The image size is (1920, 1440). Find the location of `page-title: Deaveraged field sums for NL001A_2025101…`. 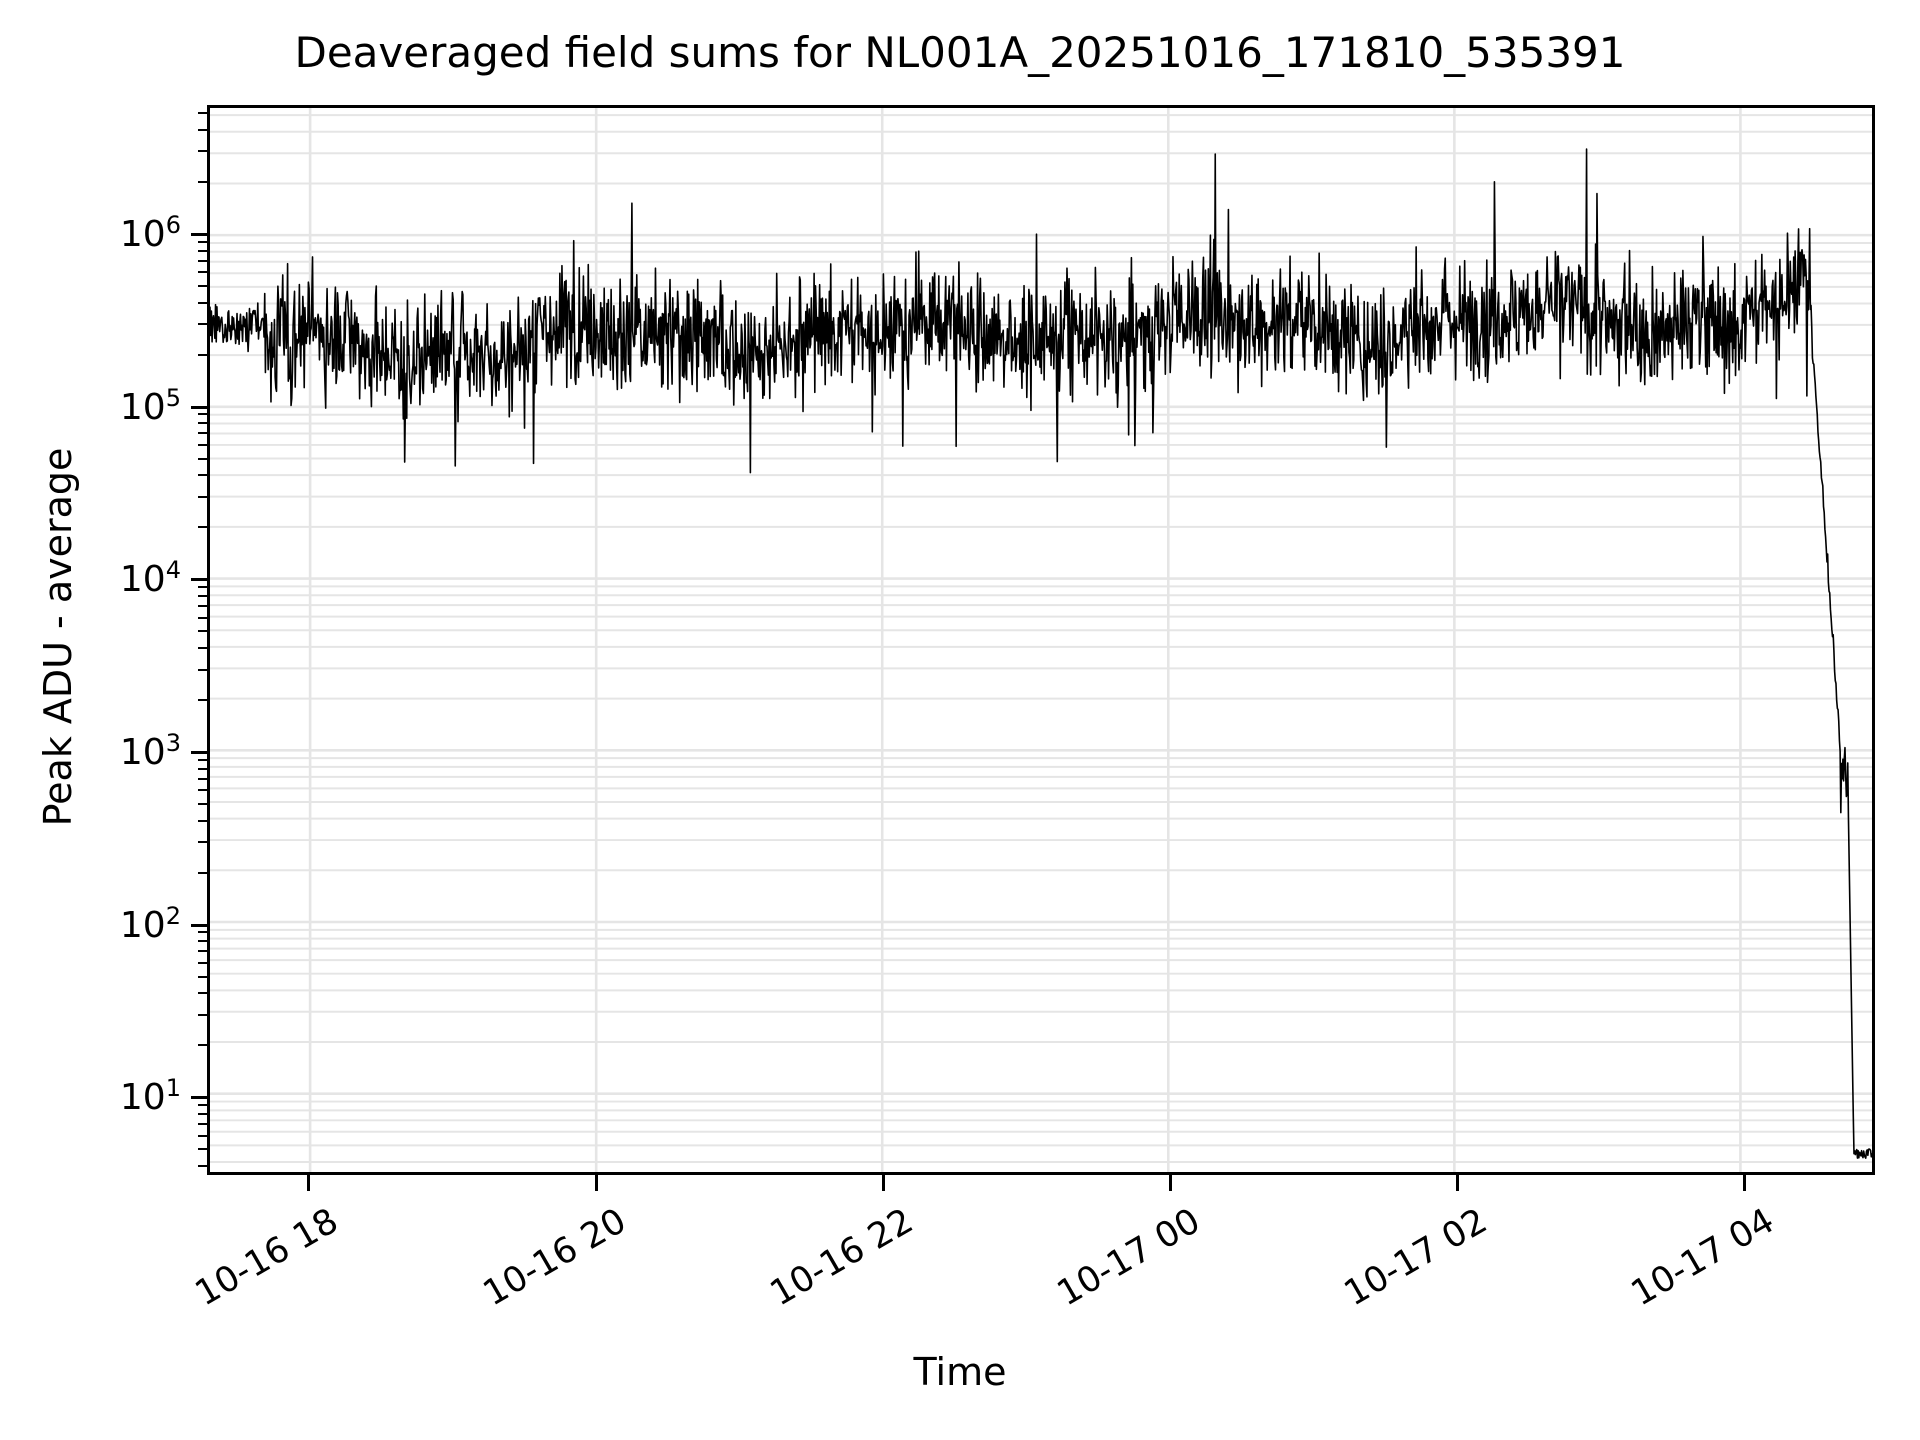

page-title: Deaveraged field sums for NL001A_2025101… is located at coordinates (960, 52).